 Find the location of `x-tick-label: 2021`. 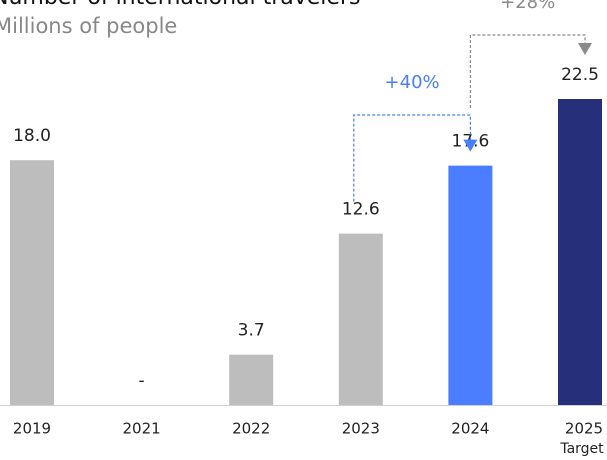

x-tick-label: 2021 is located at coordinates (142, 429).